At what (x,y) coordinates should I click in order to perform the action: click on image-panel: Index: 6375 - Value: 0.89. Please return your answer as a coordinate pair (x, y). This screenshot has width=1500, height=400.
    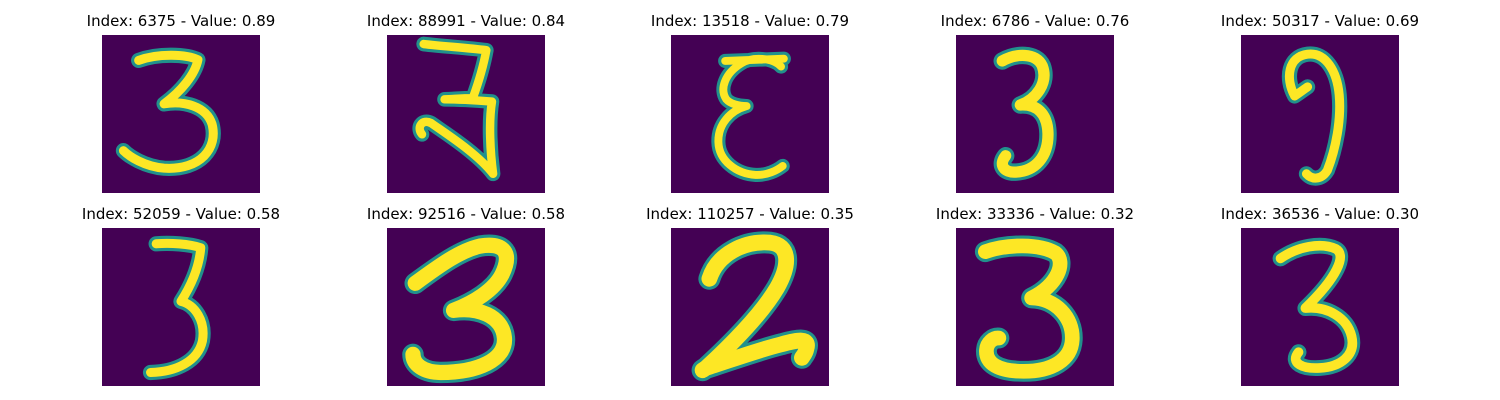
    Looking at the image, I should click on (150, 96).